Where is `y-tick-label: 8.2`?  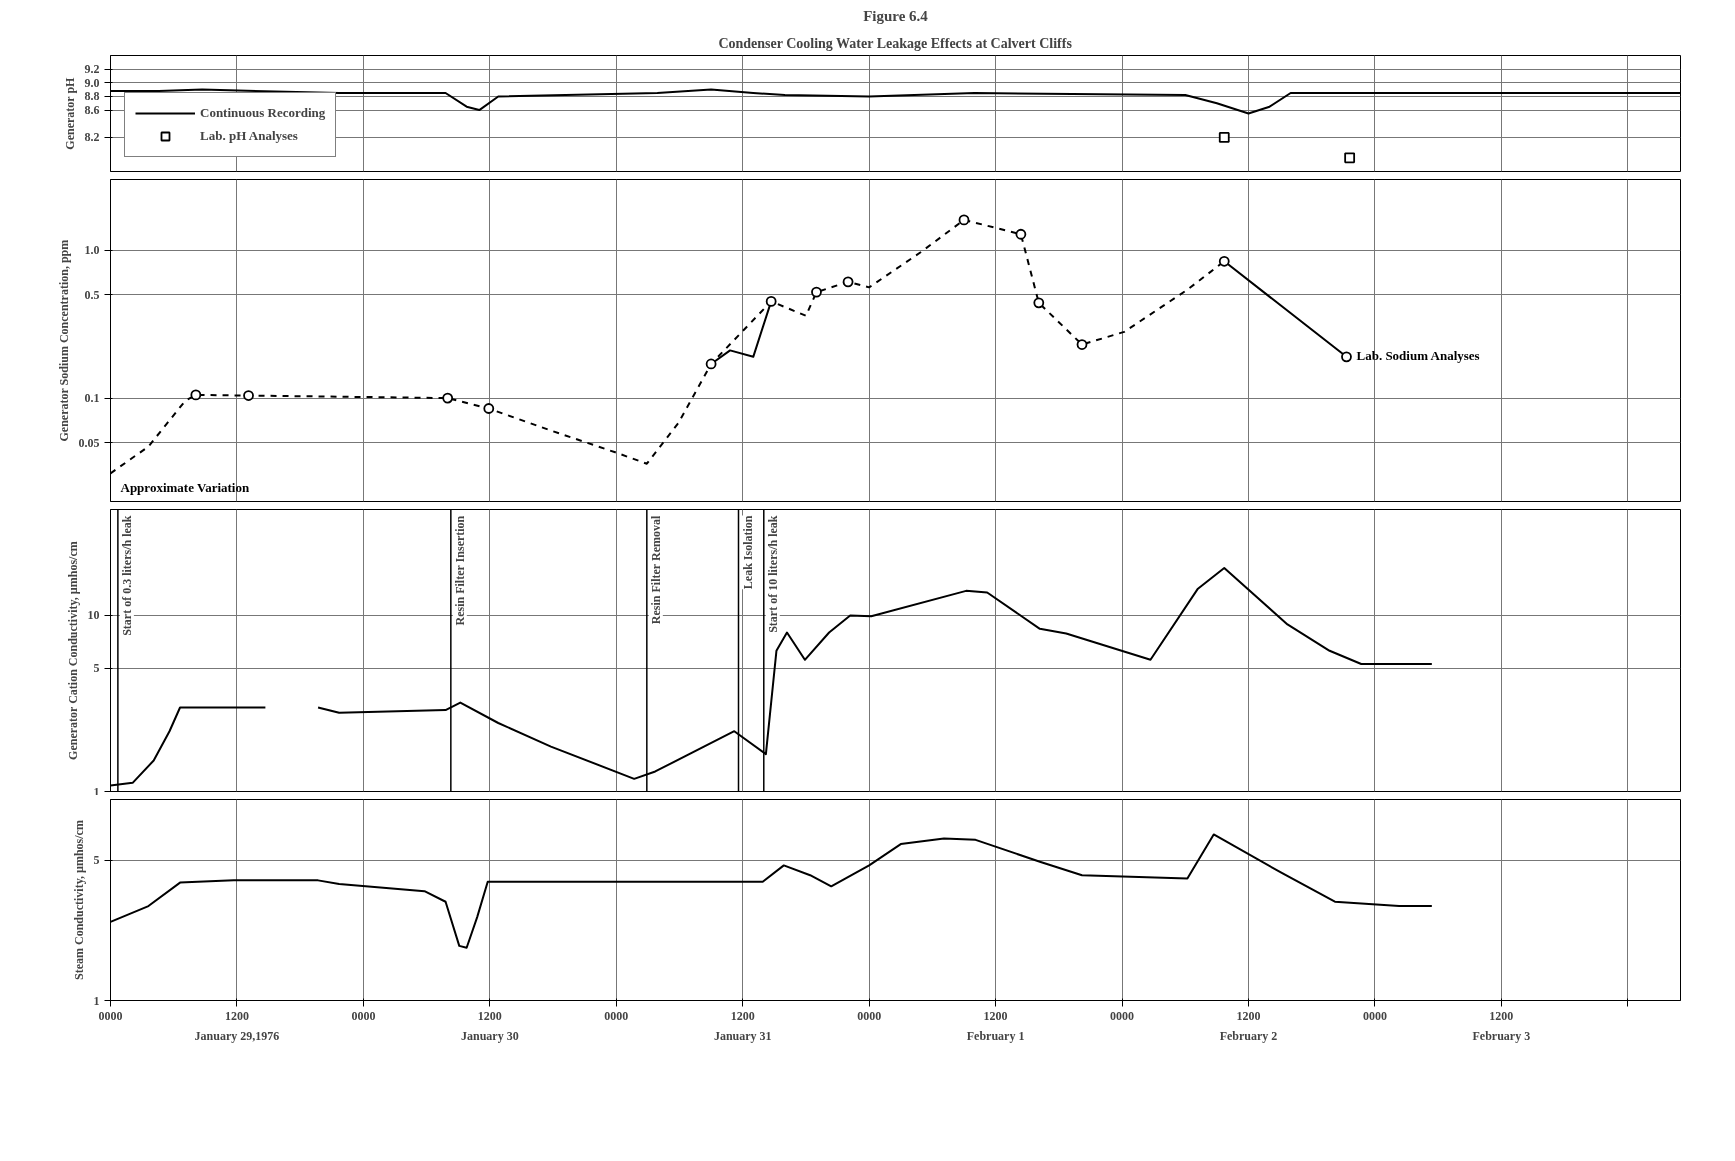
y-tick-label: 8.2 is located at coordinates (92, 137).